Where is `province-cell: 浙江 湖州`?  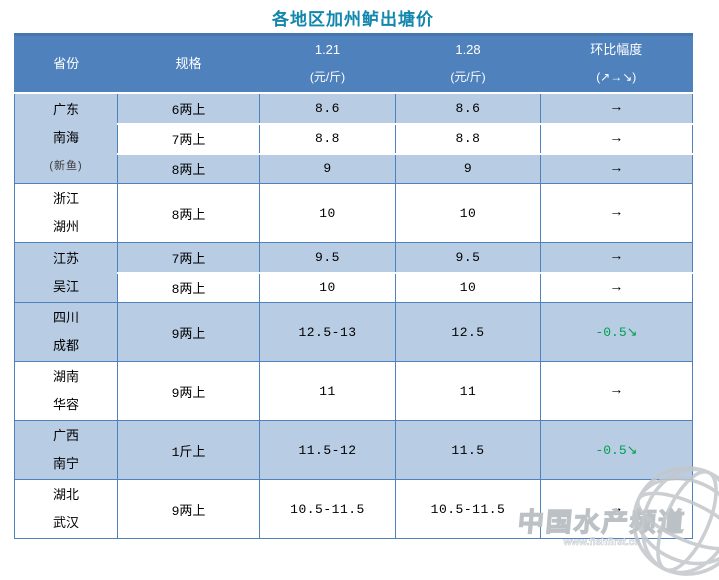
province-cell: 浙江 湖州 is located at coordinates (66, 213).